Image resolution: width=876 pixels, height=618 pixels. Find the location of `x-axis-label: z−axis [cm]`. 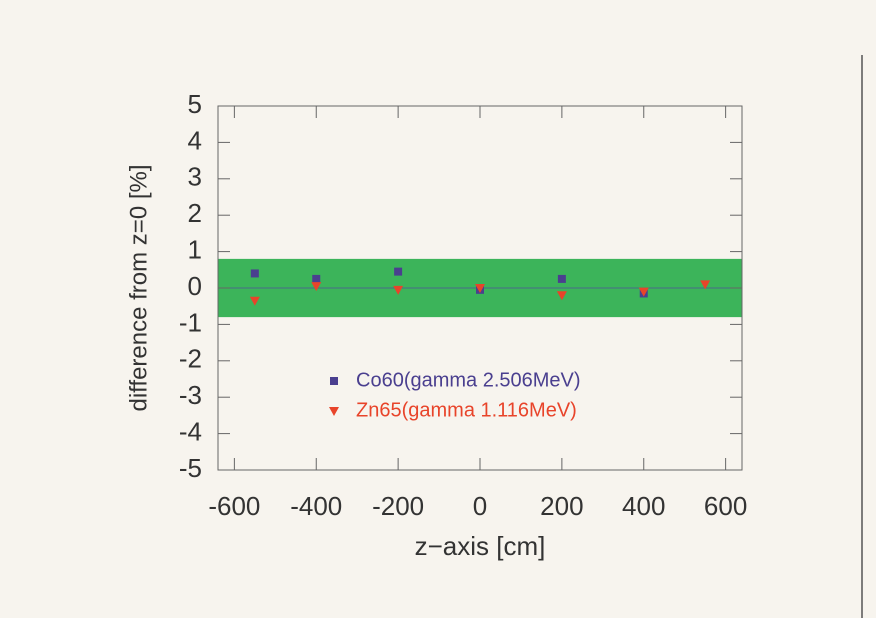

x-axis-label: z−axis [cm] is located at coordinates (480, 546).